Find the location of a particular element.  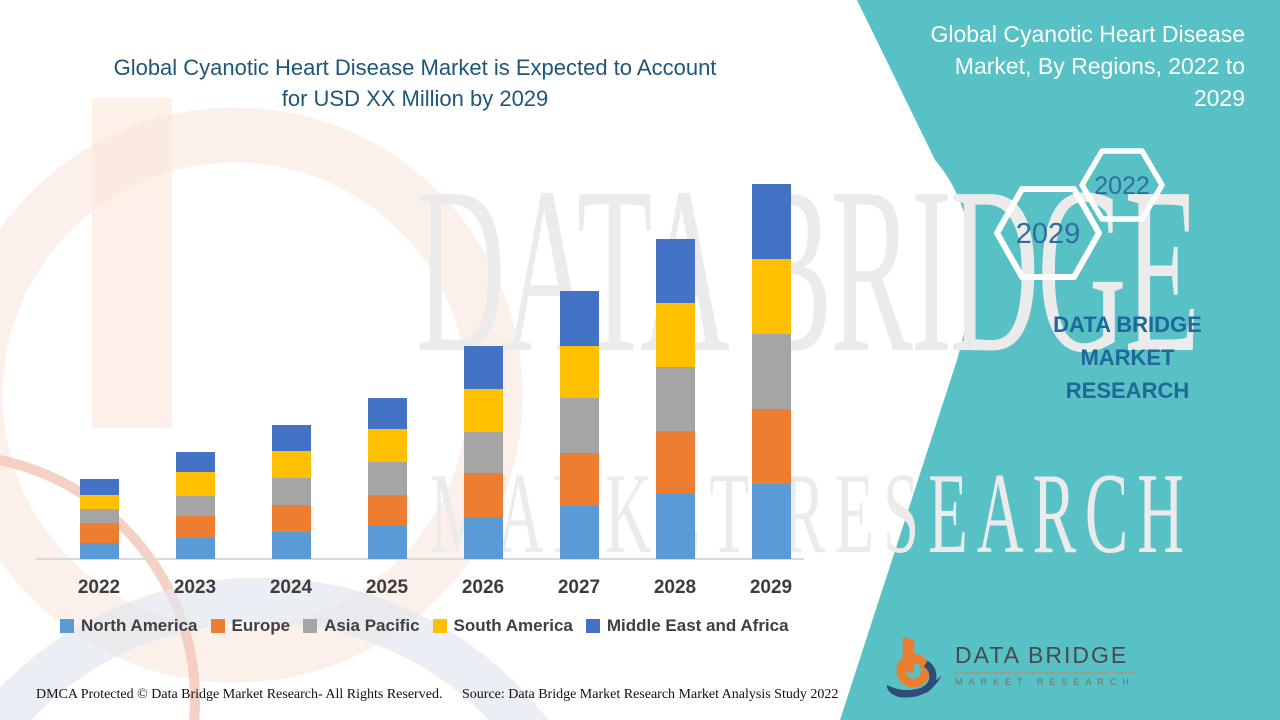

legend-label: North America is located at coordinates (139, 625).